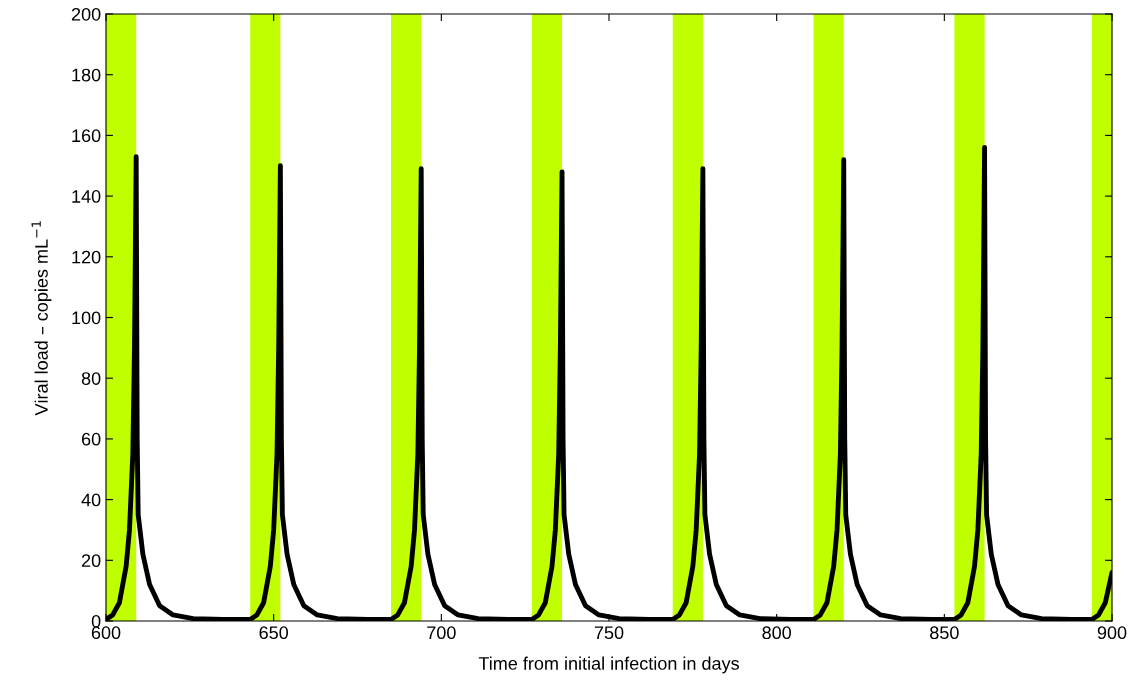 The width and height of the screenshot is (1139, 682). I want to click on y-axis-title: Viral load – copies mL$^{−1}$, so click(41, 318).